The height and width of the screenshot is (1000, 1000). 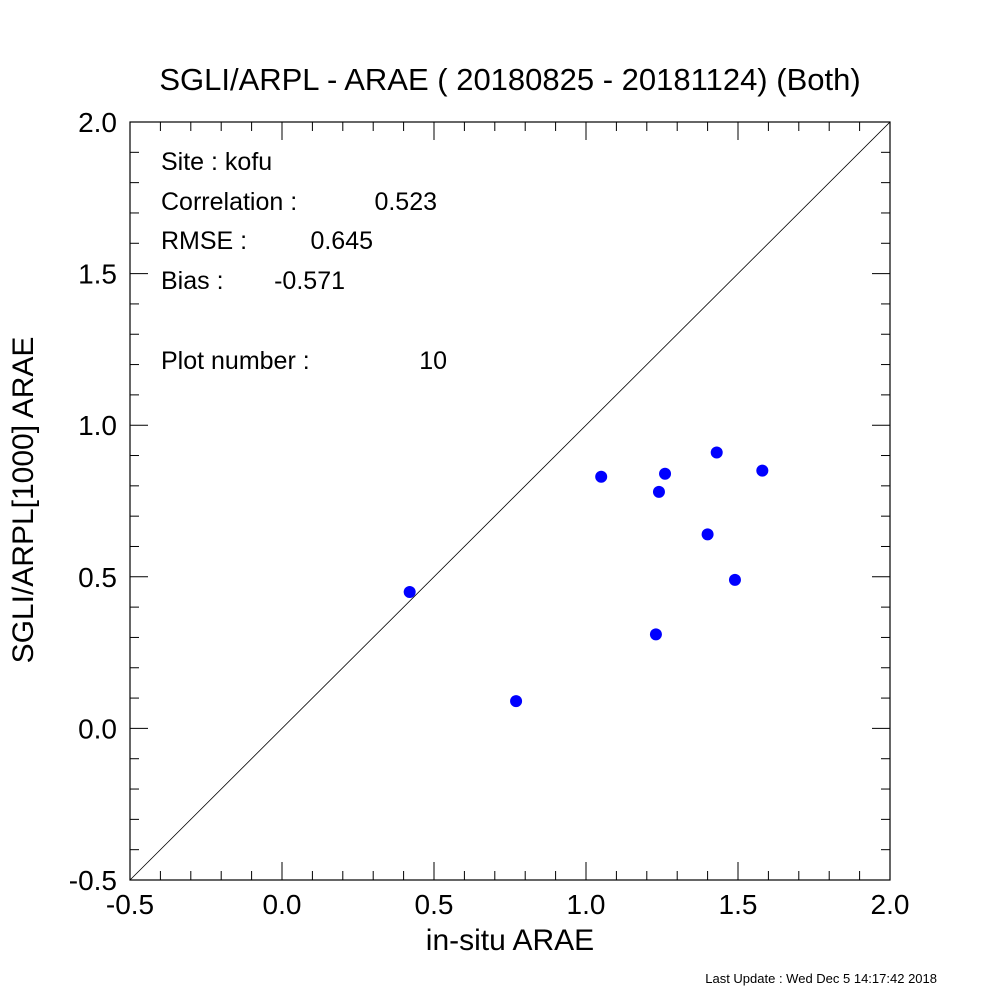 I want to click on rmse-value: 0.645, so click(x=341, y=241).